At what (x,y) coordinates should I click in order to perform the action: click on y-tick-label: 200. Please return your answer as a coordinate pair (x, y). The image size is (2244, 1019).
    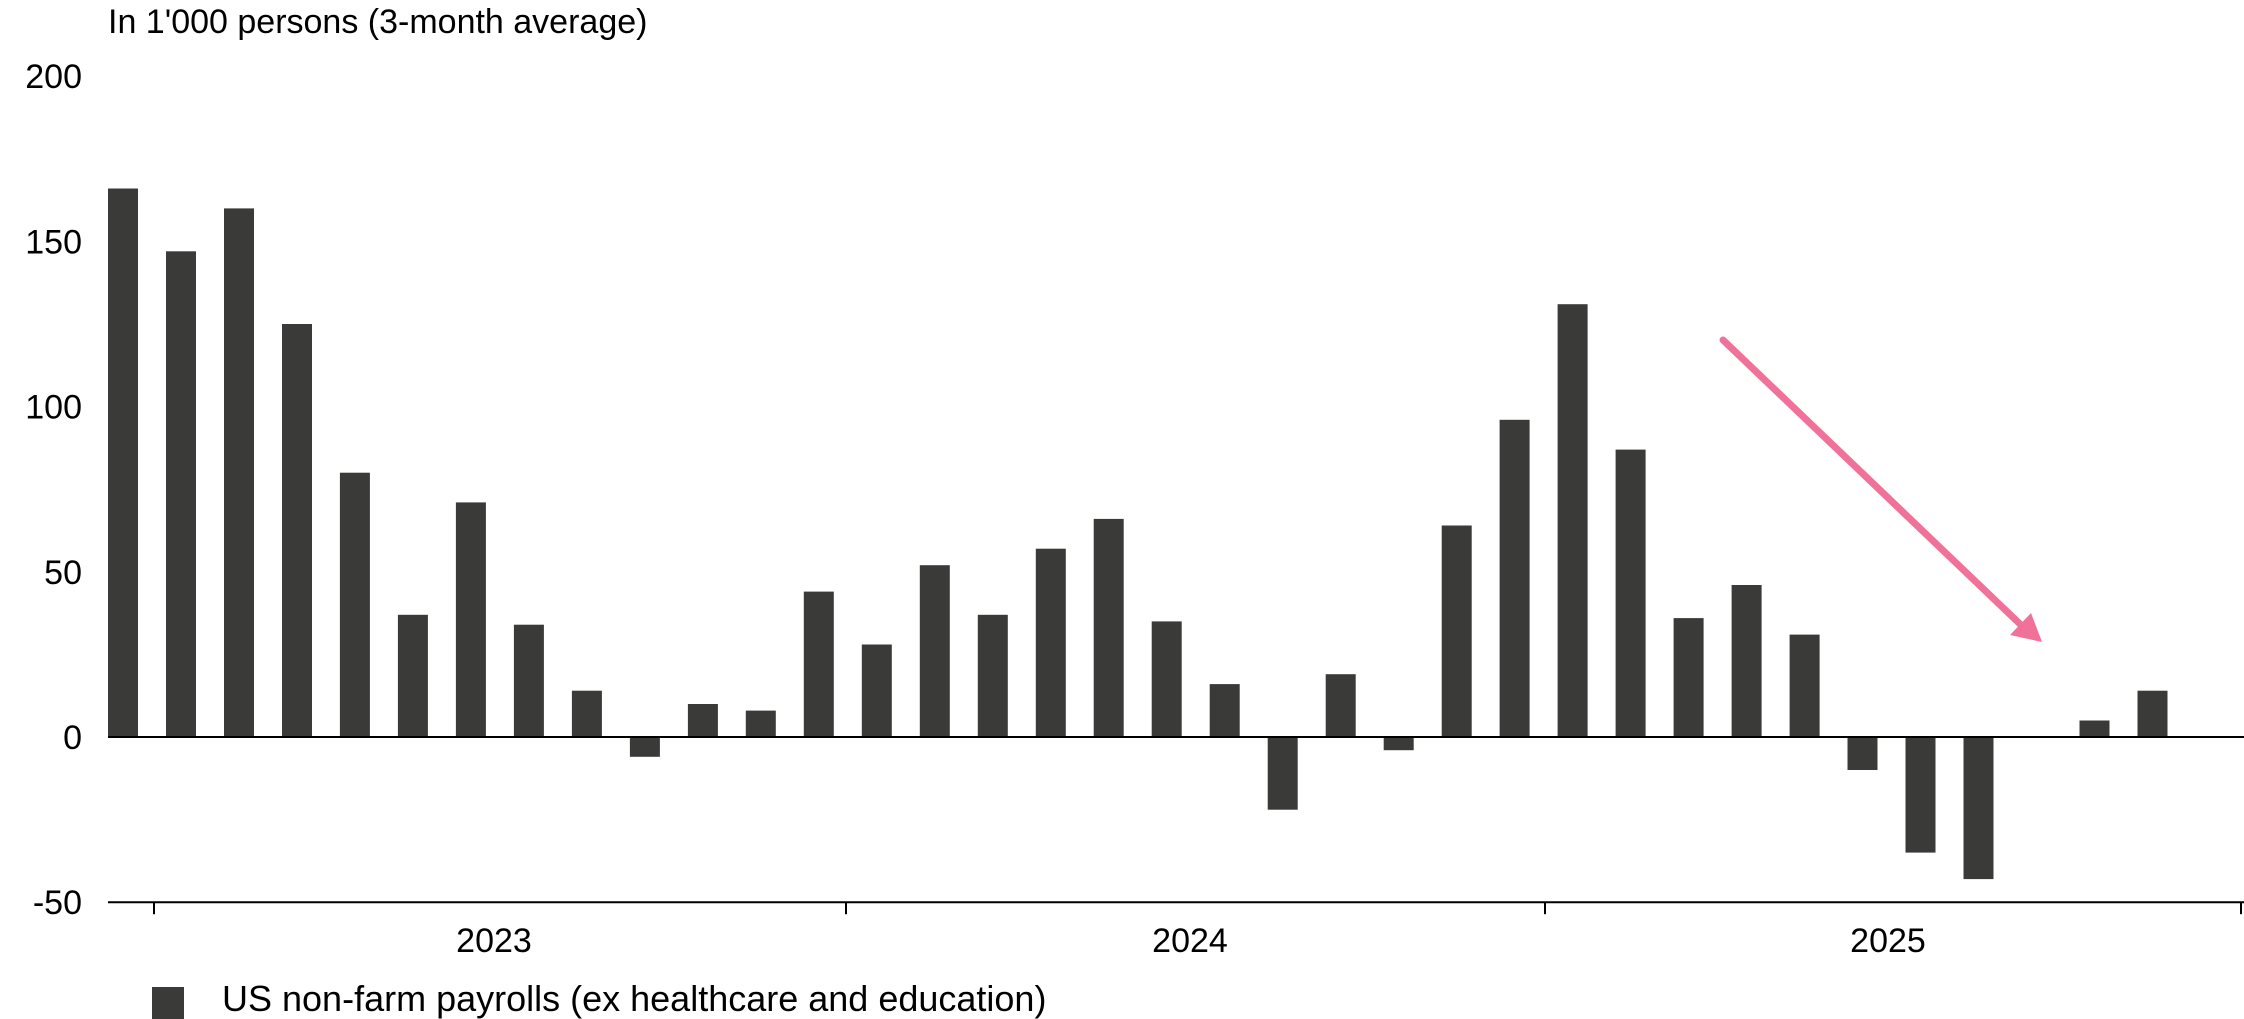
    Looking at the image, I should click on (53, 77).